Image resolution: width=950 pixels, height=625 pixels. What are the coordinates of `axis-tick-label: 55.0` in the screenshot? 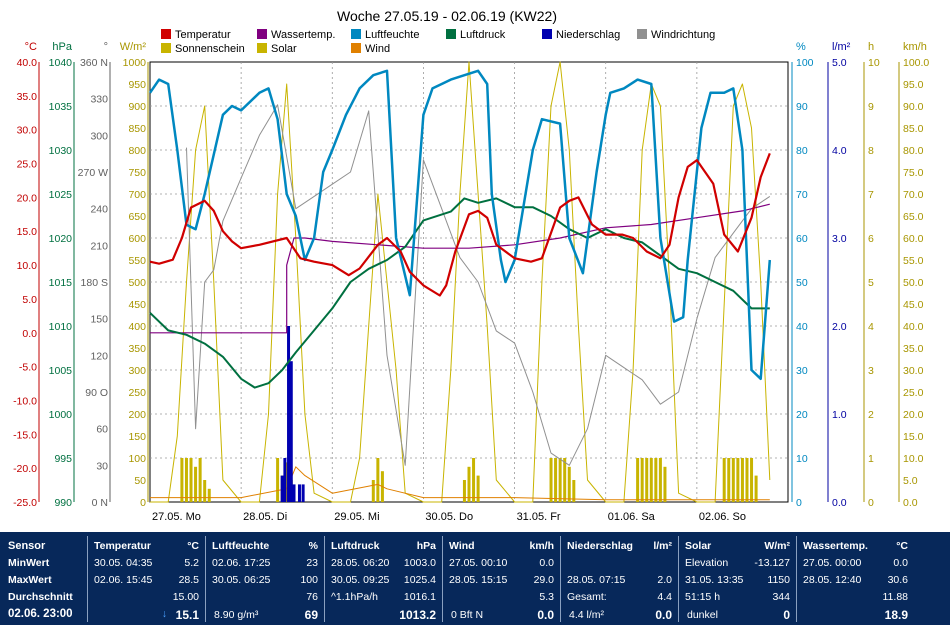 It's located at (913, 261).